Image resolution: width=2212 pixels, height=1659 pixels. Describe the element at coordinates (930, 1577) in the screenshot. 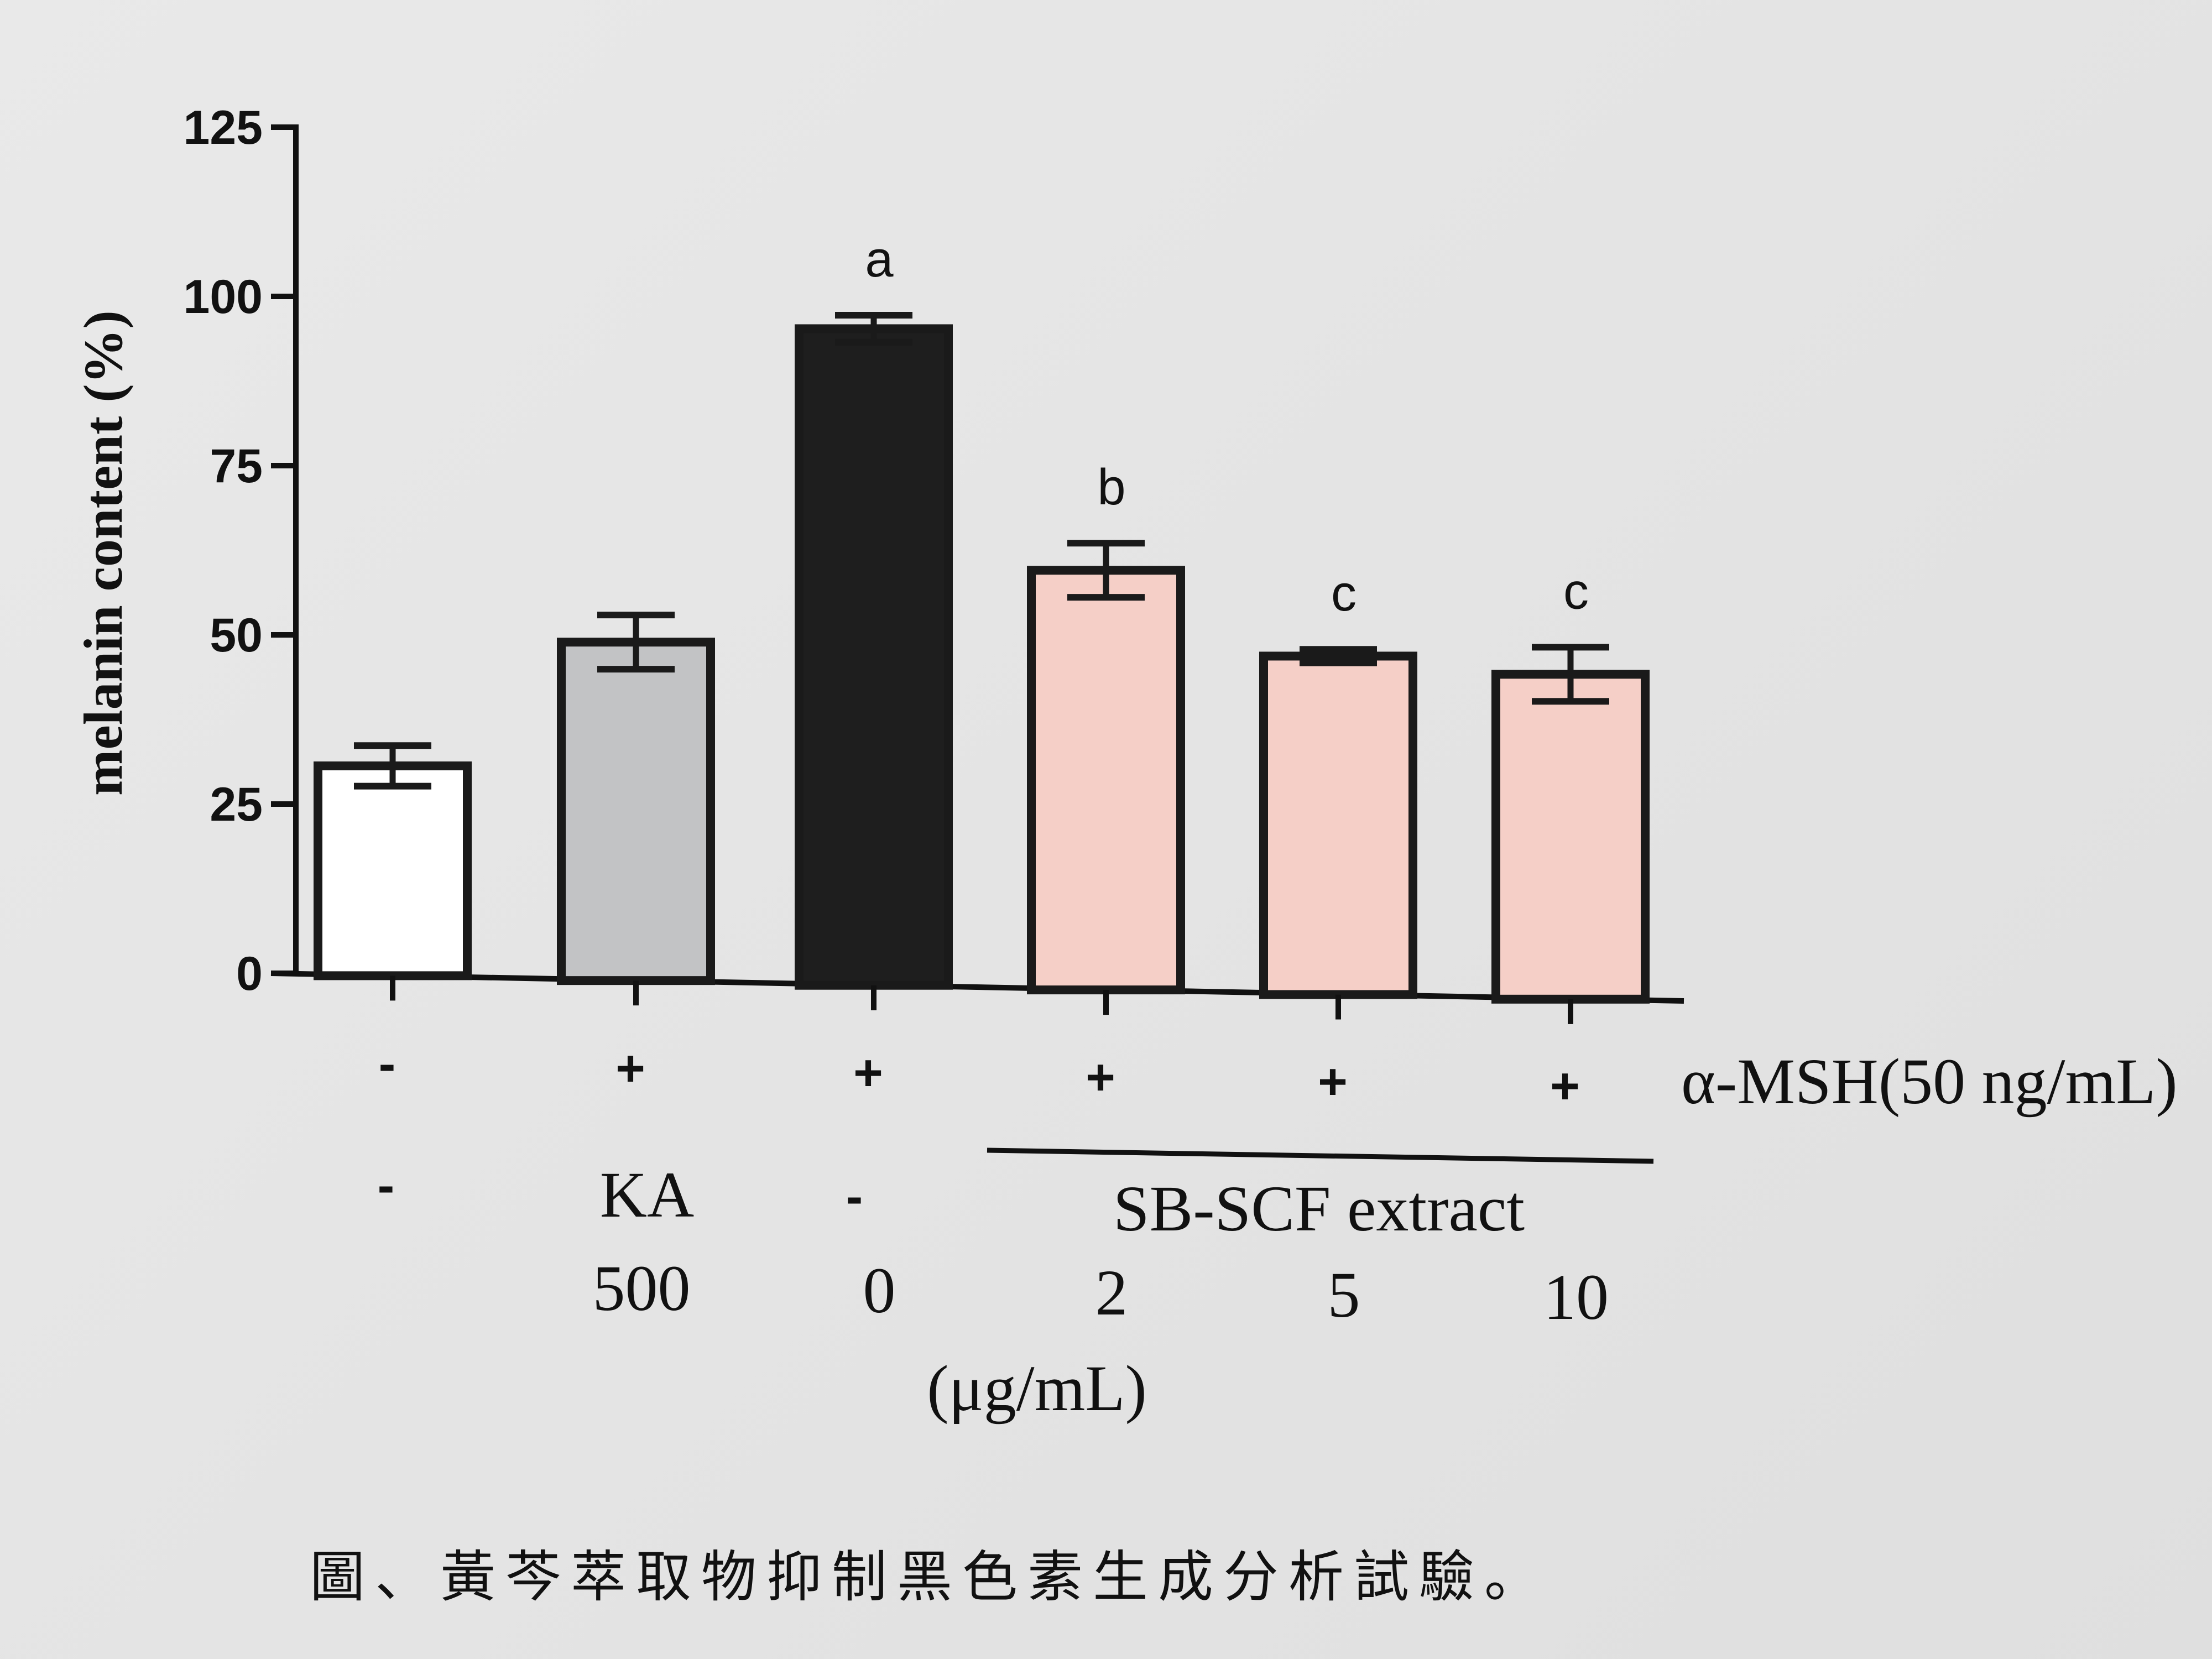

I see `figure-caption: 圖、黃芩萃取物抑制黑色素生成分析試驗。` at that location.